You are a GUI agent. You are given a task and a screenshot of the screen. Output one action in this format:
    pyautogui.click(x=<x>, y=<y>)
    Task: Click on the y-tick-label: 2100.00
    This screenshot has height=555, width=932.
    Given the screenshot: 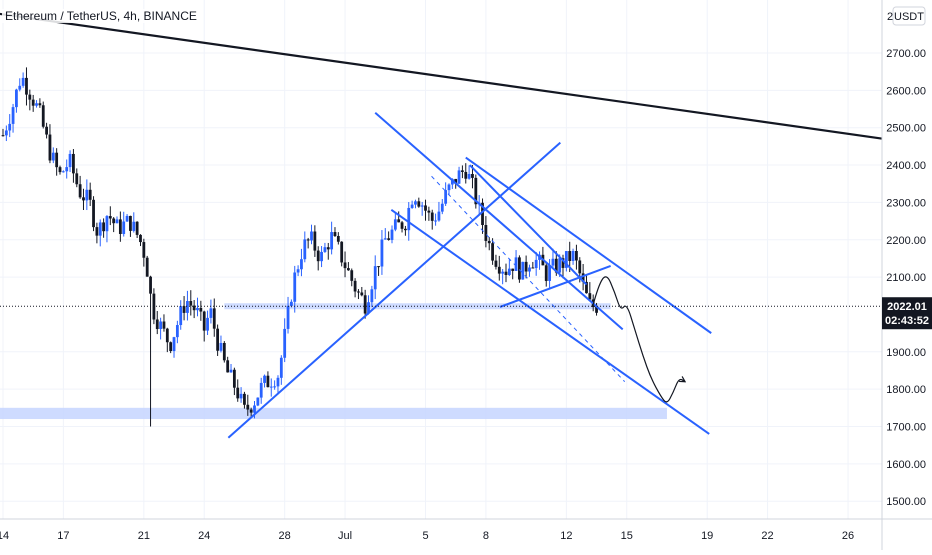 What is the action you would take?
    pyautogui.click(x=906, y=278)
    